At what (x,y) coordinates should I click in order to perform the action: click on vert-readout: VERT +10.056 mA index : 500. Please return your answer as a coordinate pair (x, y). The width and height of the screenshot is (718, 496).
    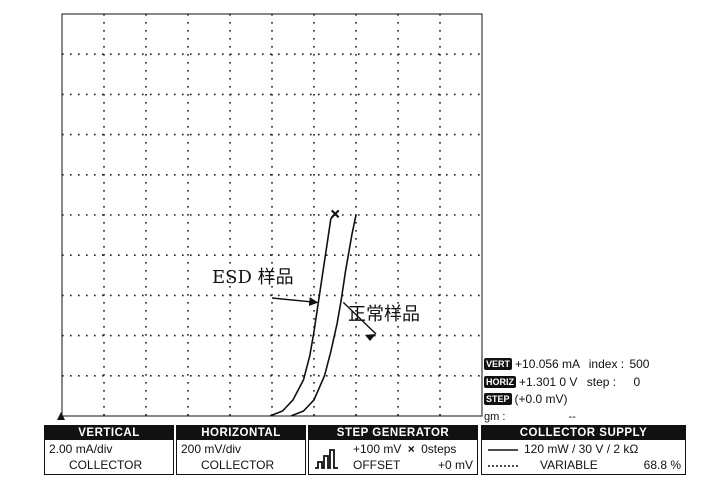
    Looking at the image, I should click on (566, 364).